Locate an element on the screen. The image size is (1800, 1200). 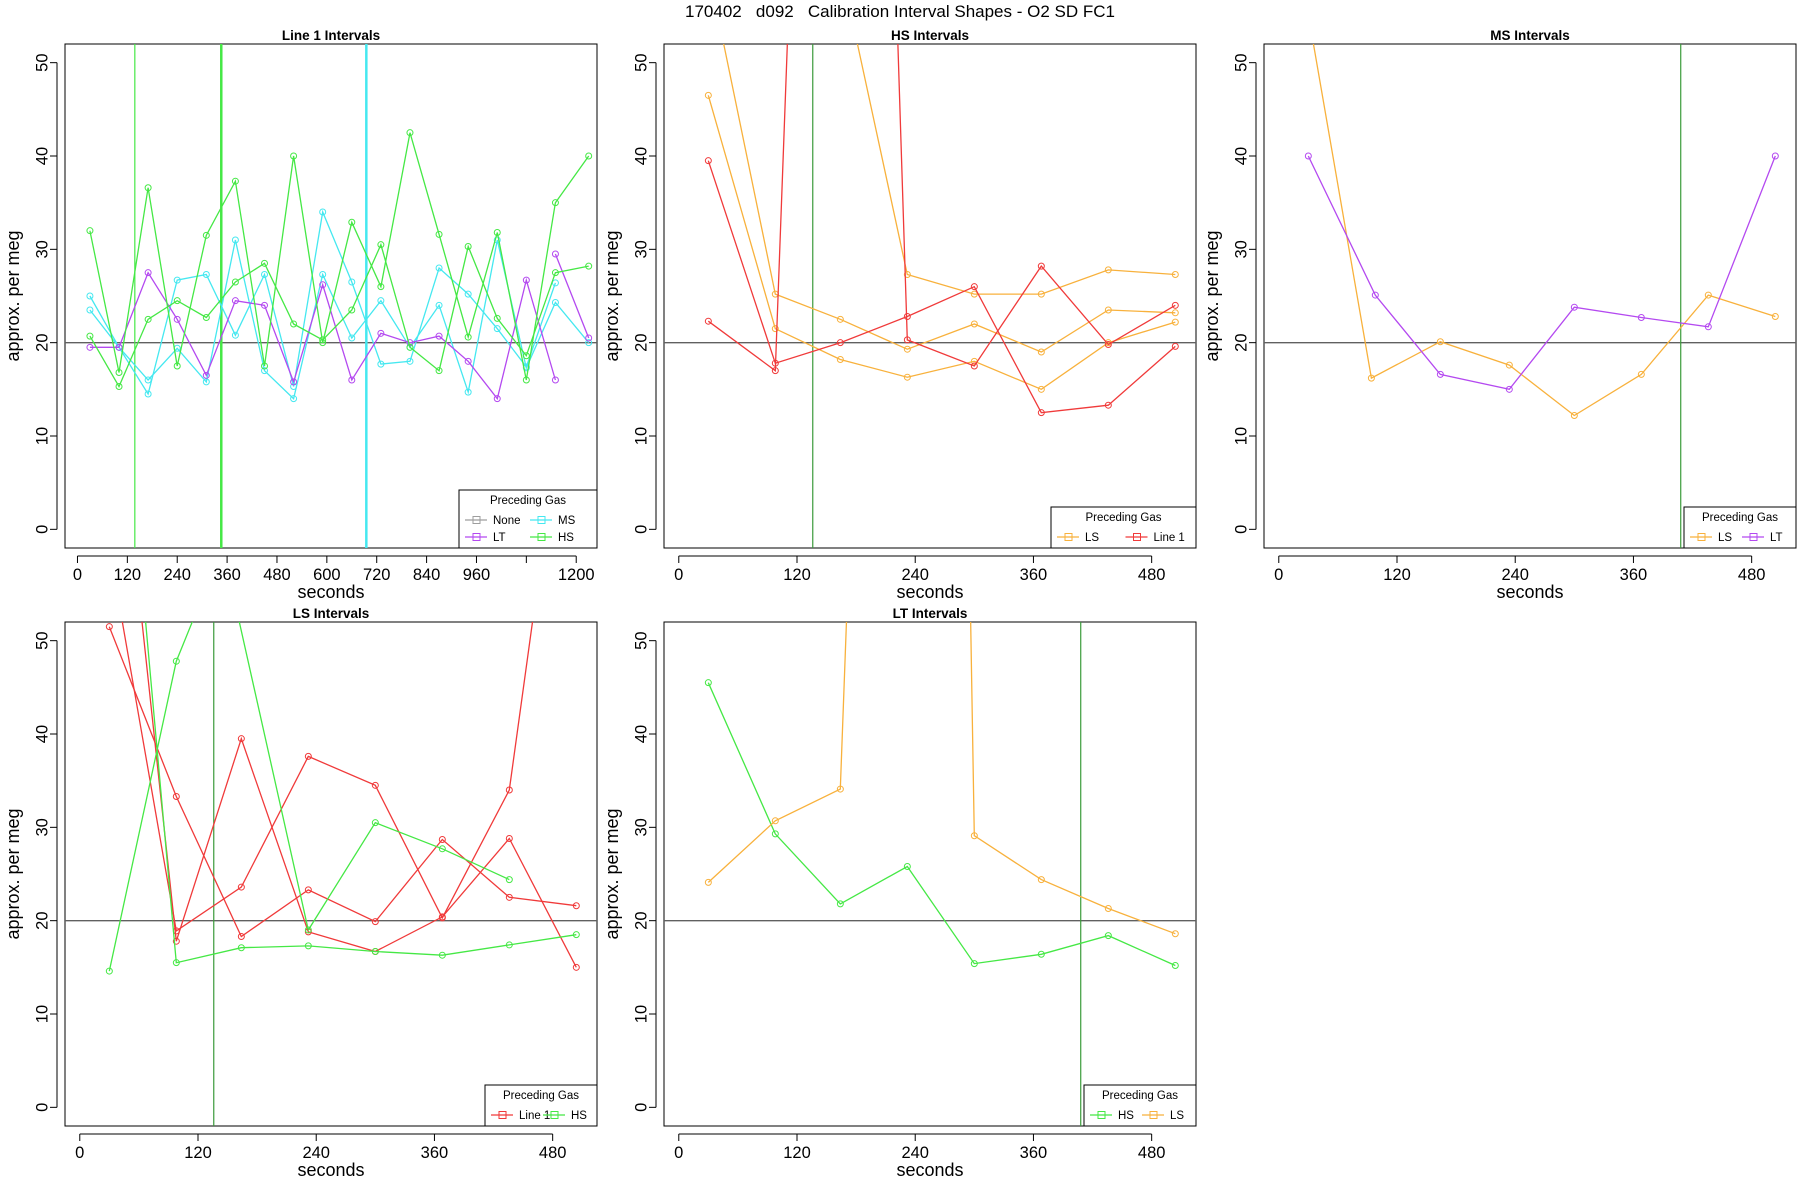
legend: Preceding Gas None MS LT HS is located at coordinates (528, 519).